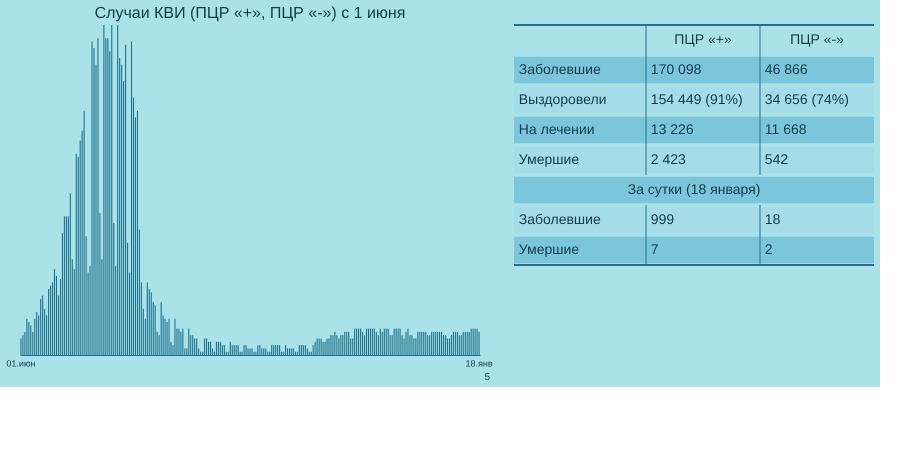  Describe the element at coordinates (806, 99) in the screenshot. I see `text: 34 656 (74%)` at that location.